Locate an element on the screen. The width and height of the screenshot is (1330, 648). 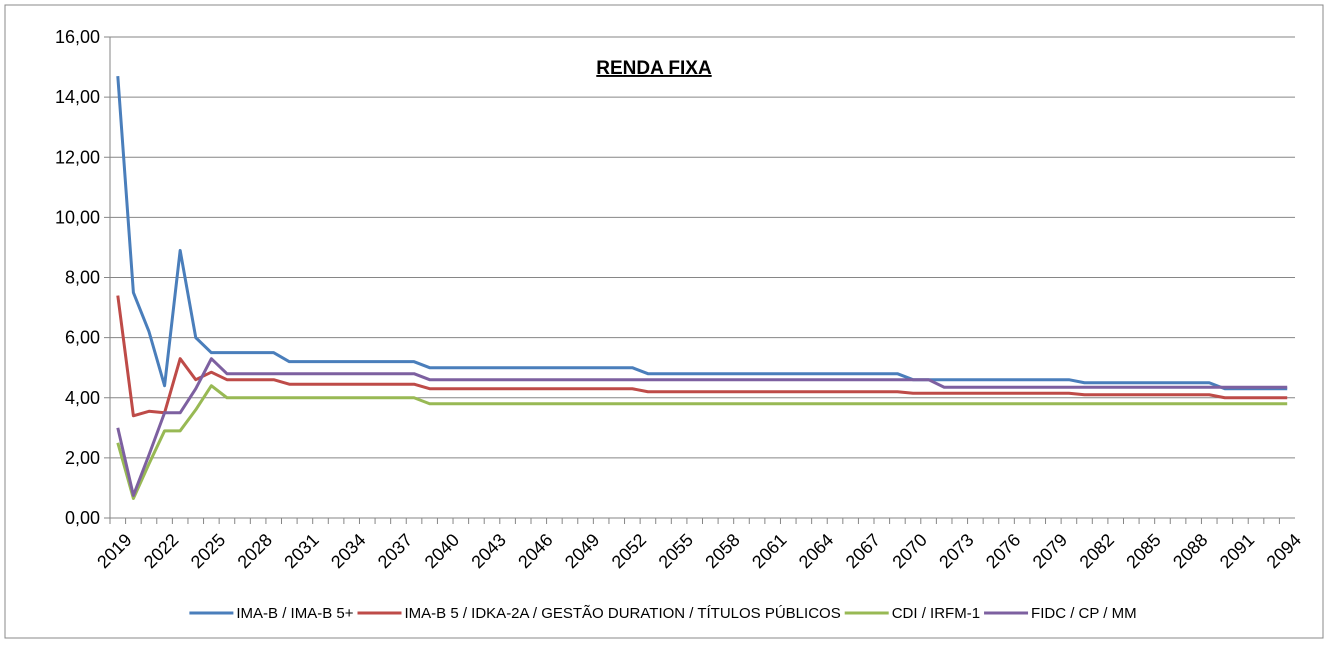
y-tick-label: 4,00 is located at coordinates (82, 398).